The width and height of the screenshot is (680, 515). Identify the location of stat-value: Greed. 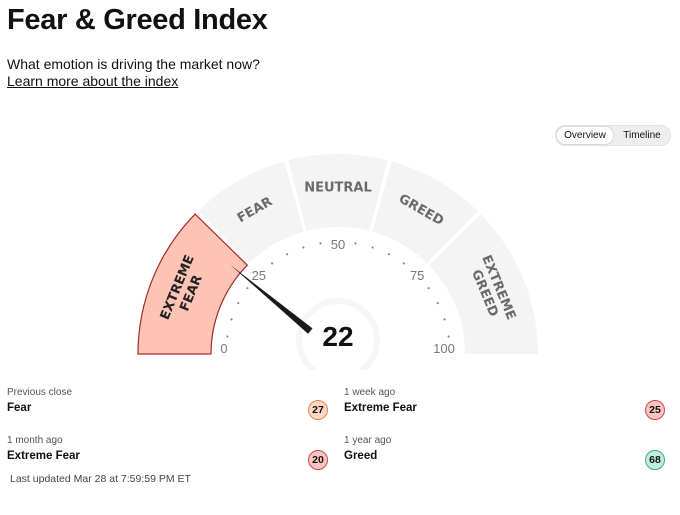
(361, 456).